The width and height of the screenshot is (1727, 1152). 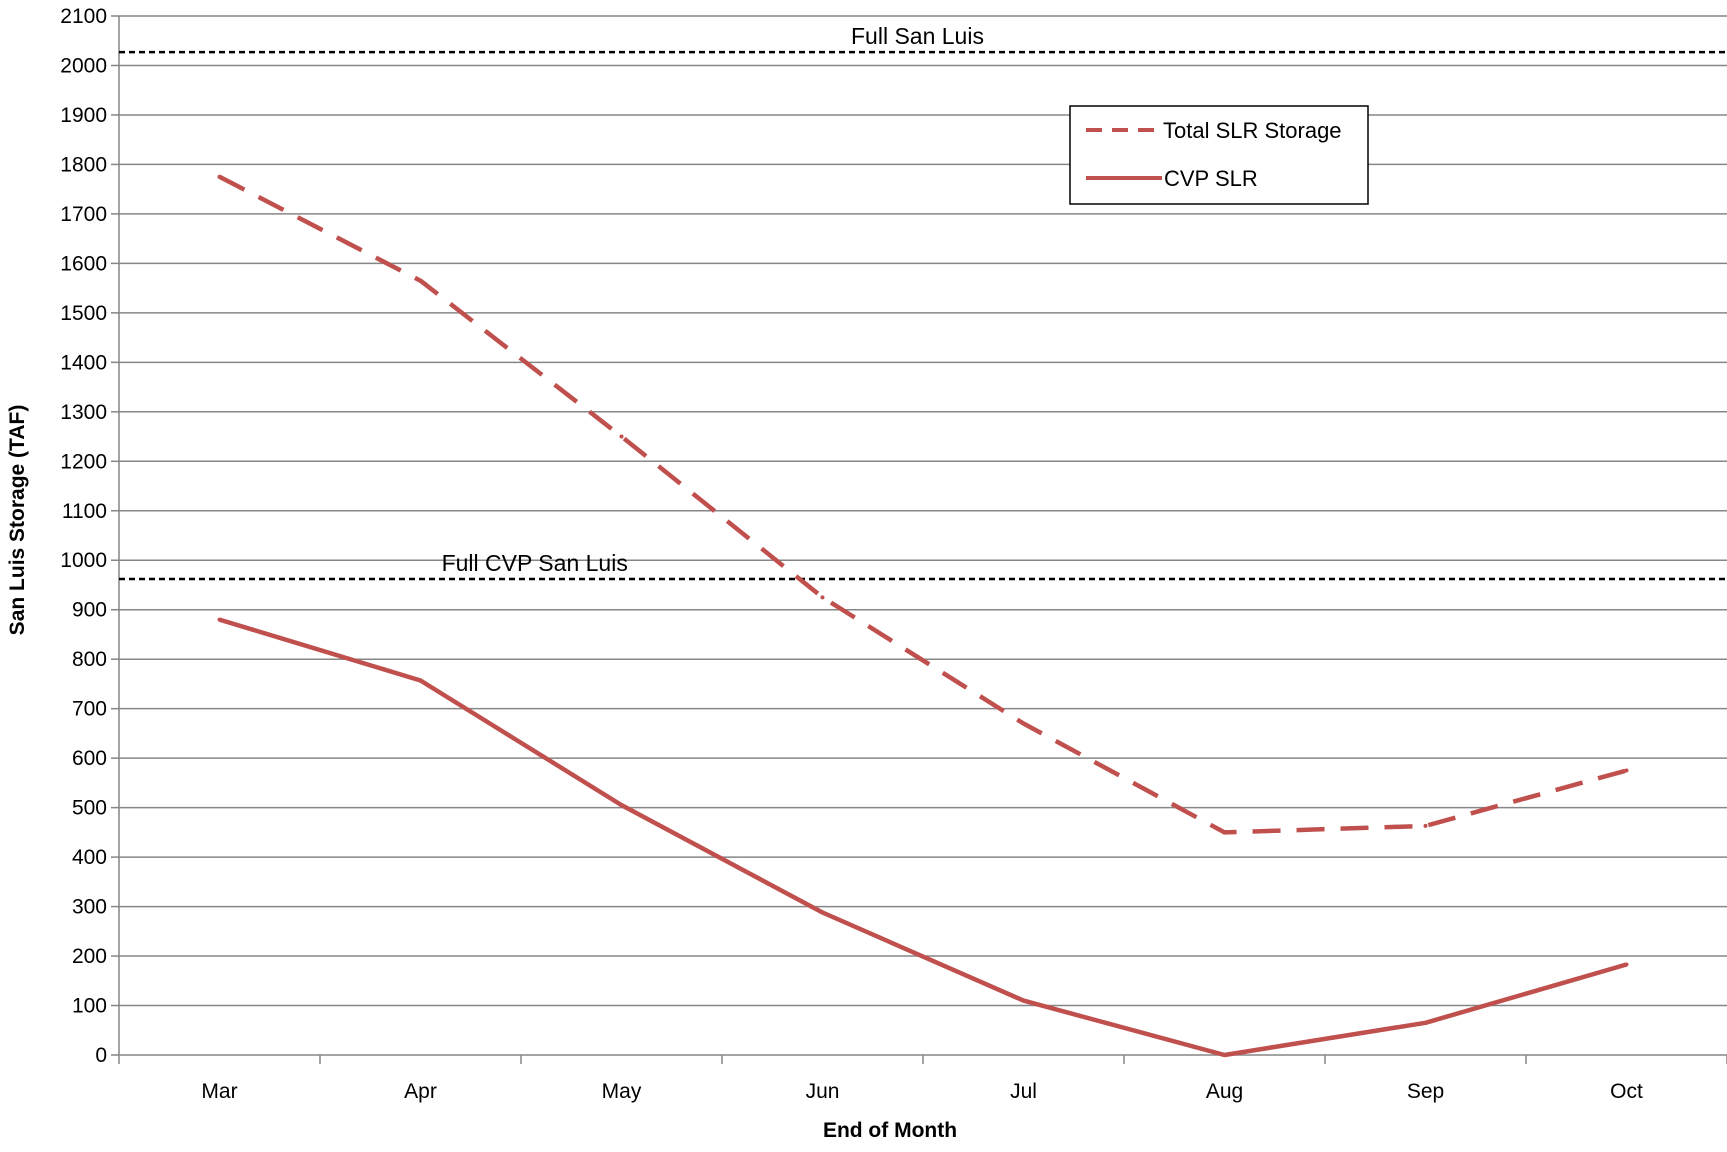 What do you see at coordinates (622, 1091) in the screenshot?
I see `x-tick-label-may: May` at bounding box center [622, 1091].